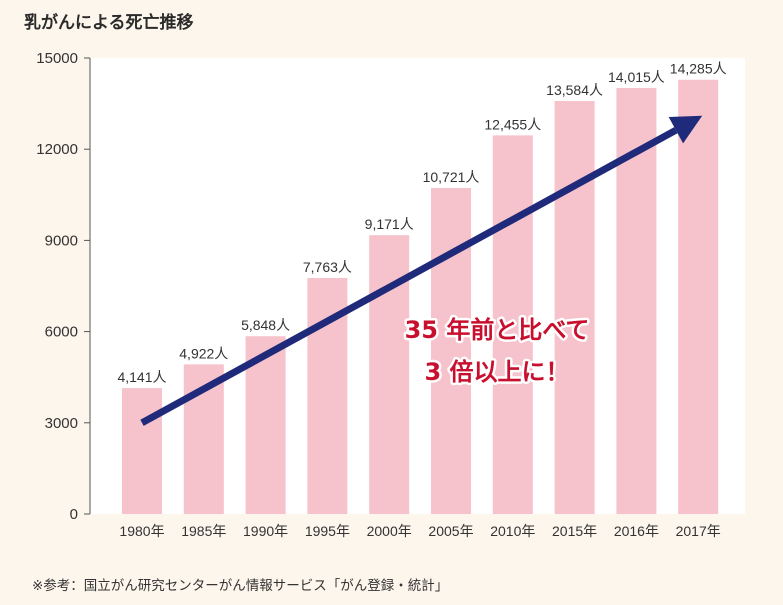 The image size is (783, 605). What do you see at coordinates (141, 377) in the screenshot?
I see `data-label: 4,141人` at bounding box center [141, 377].